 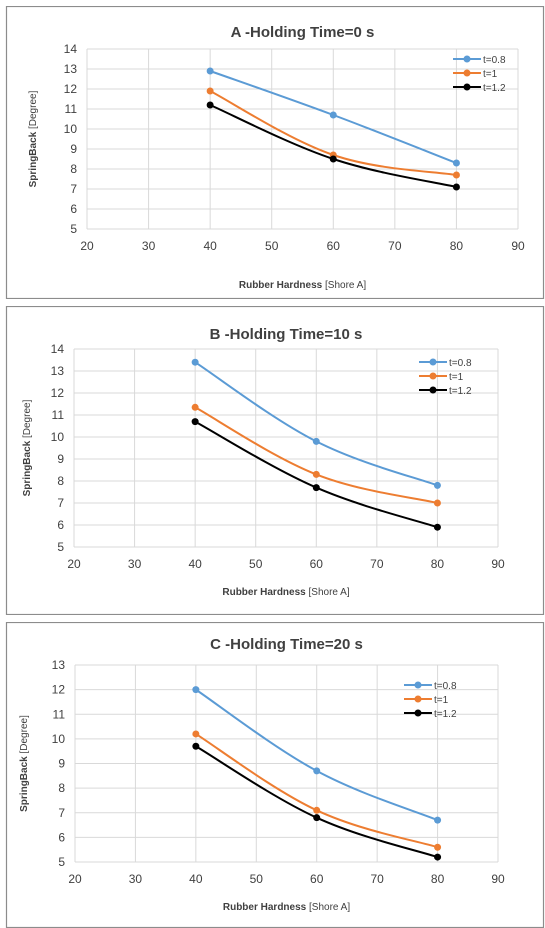 I want to click on chart-title: B -Holding Time=10 s, so click(x=286, y=334).